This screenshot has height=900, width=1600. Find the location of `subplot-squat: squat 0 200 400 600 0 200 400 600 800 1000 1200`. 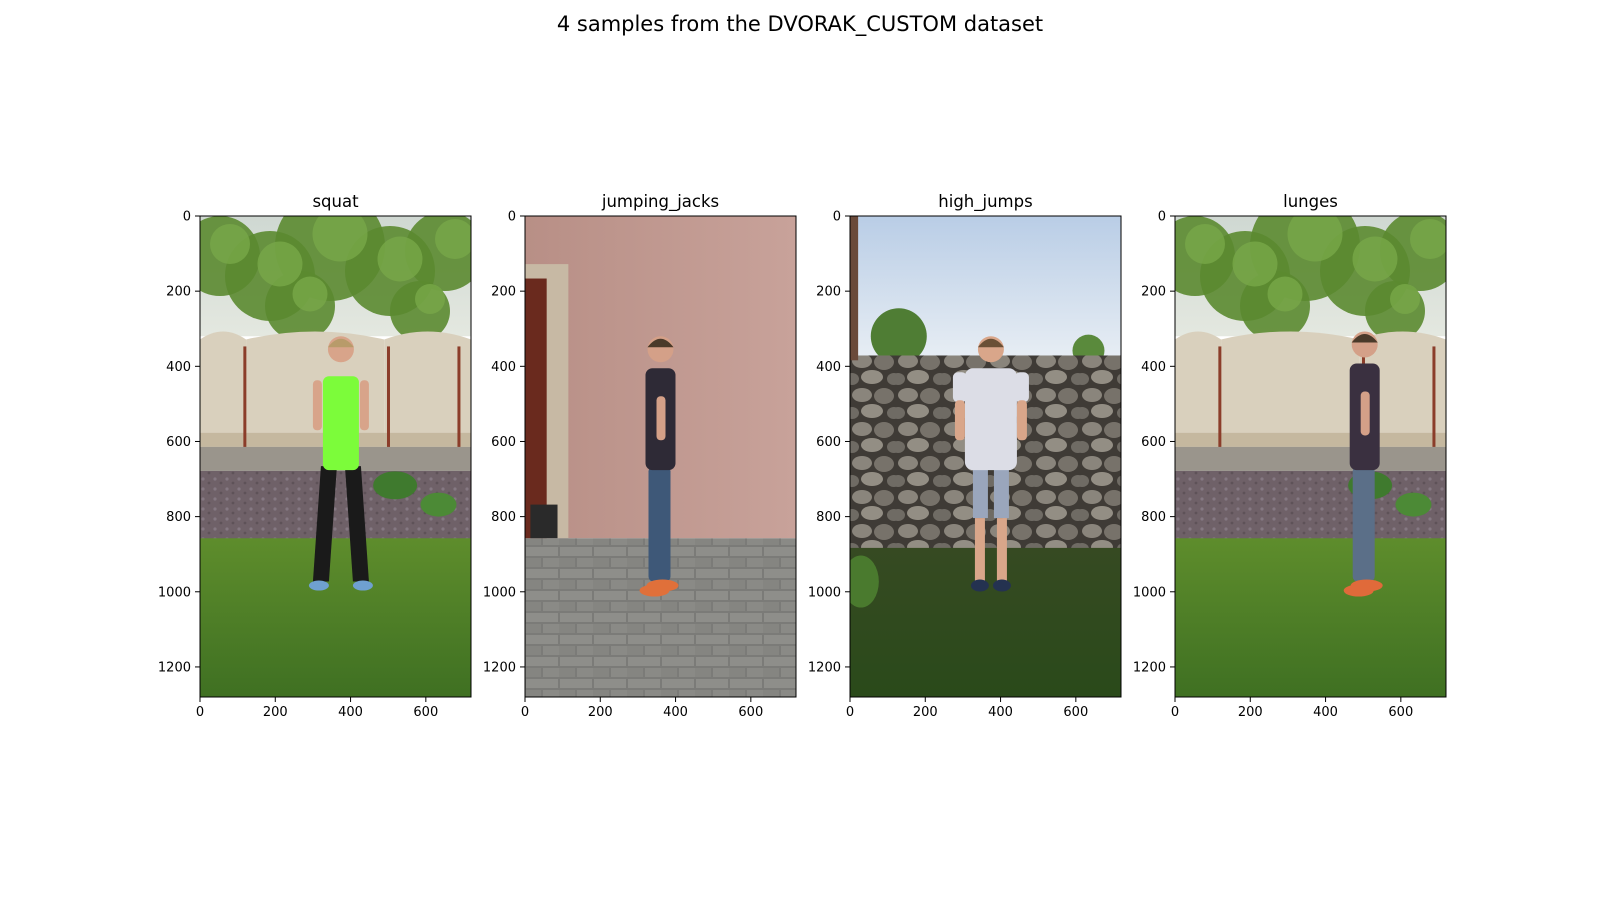

subplot-squat: squat 0 200 400 600 0 200 400 600 800 1000 1200 is located at coordinates (315, 456).